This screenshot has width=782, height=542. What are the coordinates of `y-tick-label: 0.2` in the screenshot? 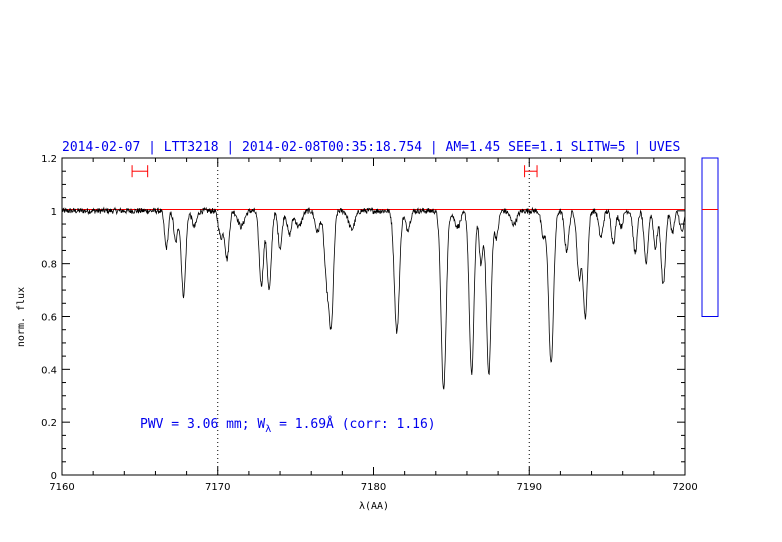 It's located at (49, 423).